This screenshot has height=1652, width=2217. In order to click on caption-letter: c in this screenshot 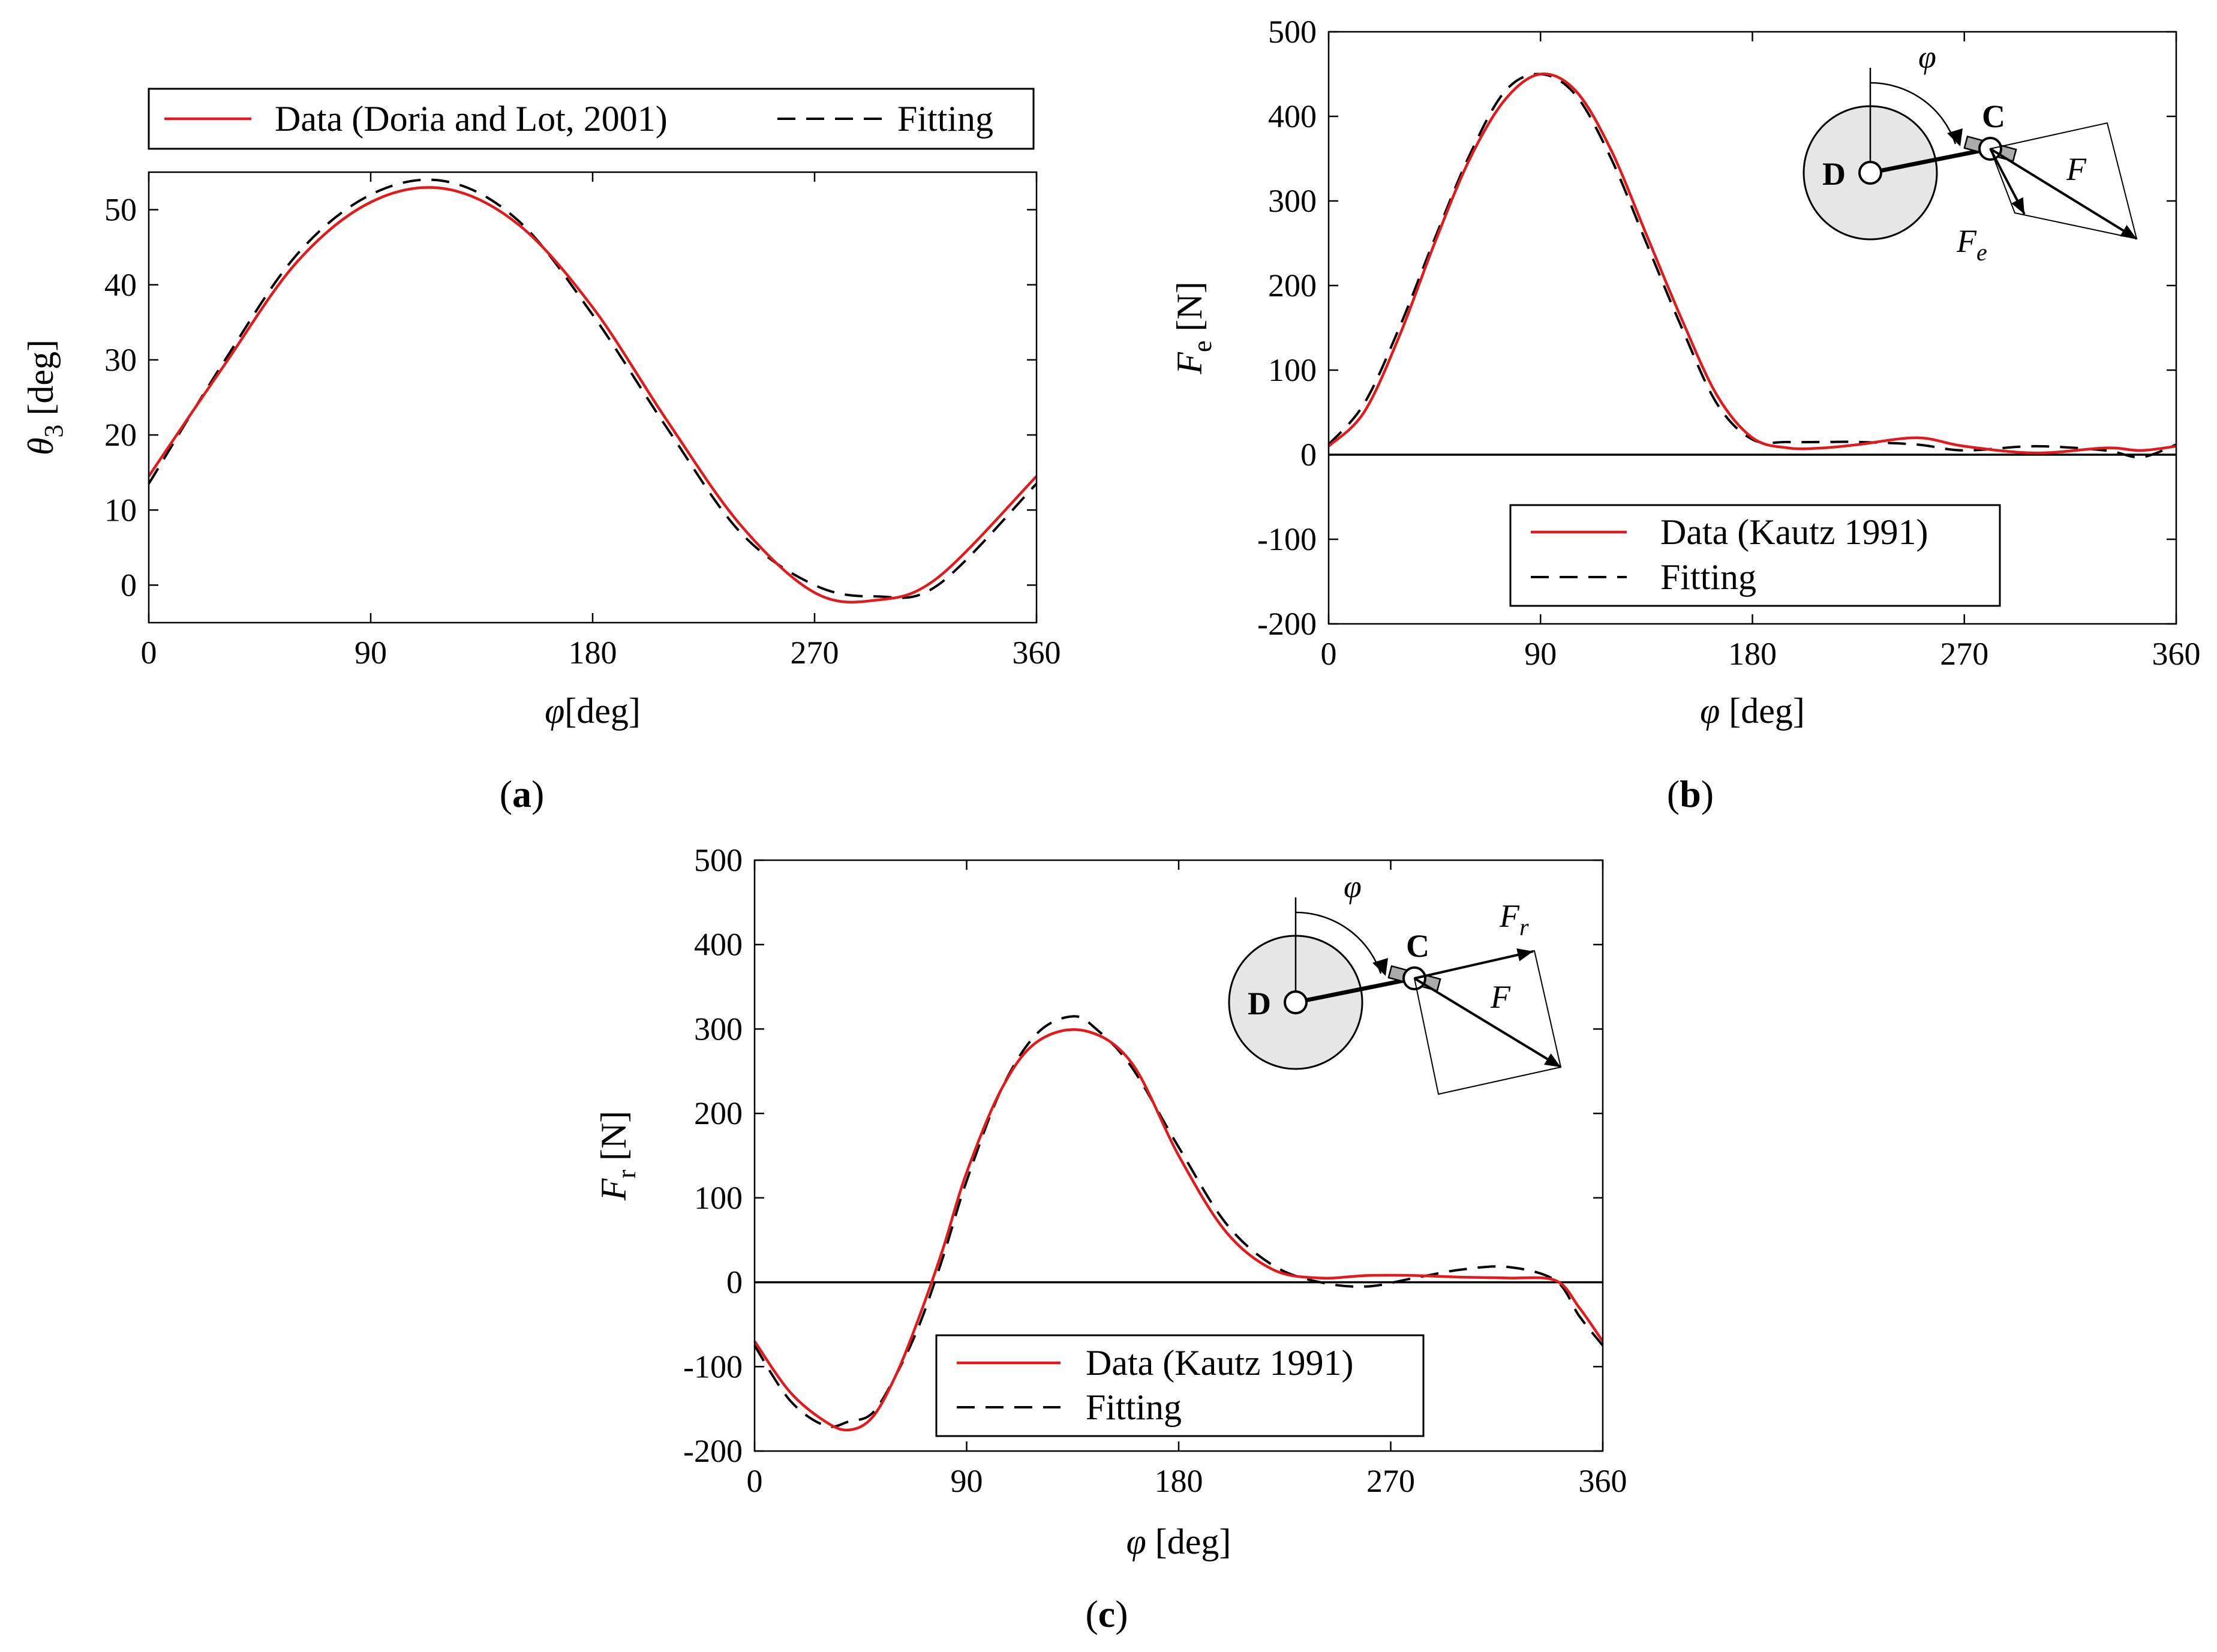, I will do `click(1106, 1614)`.